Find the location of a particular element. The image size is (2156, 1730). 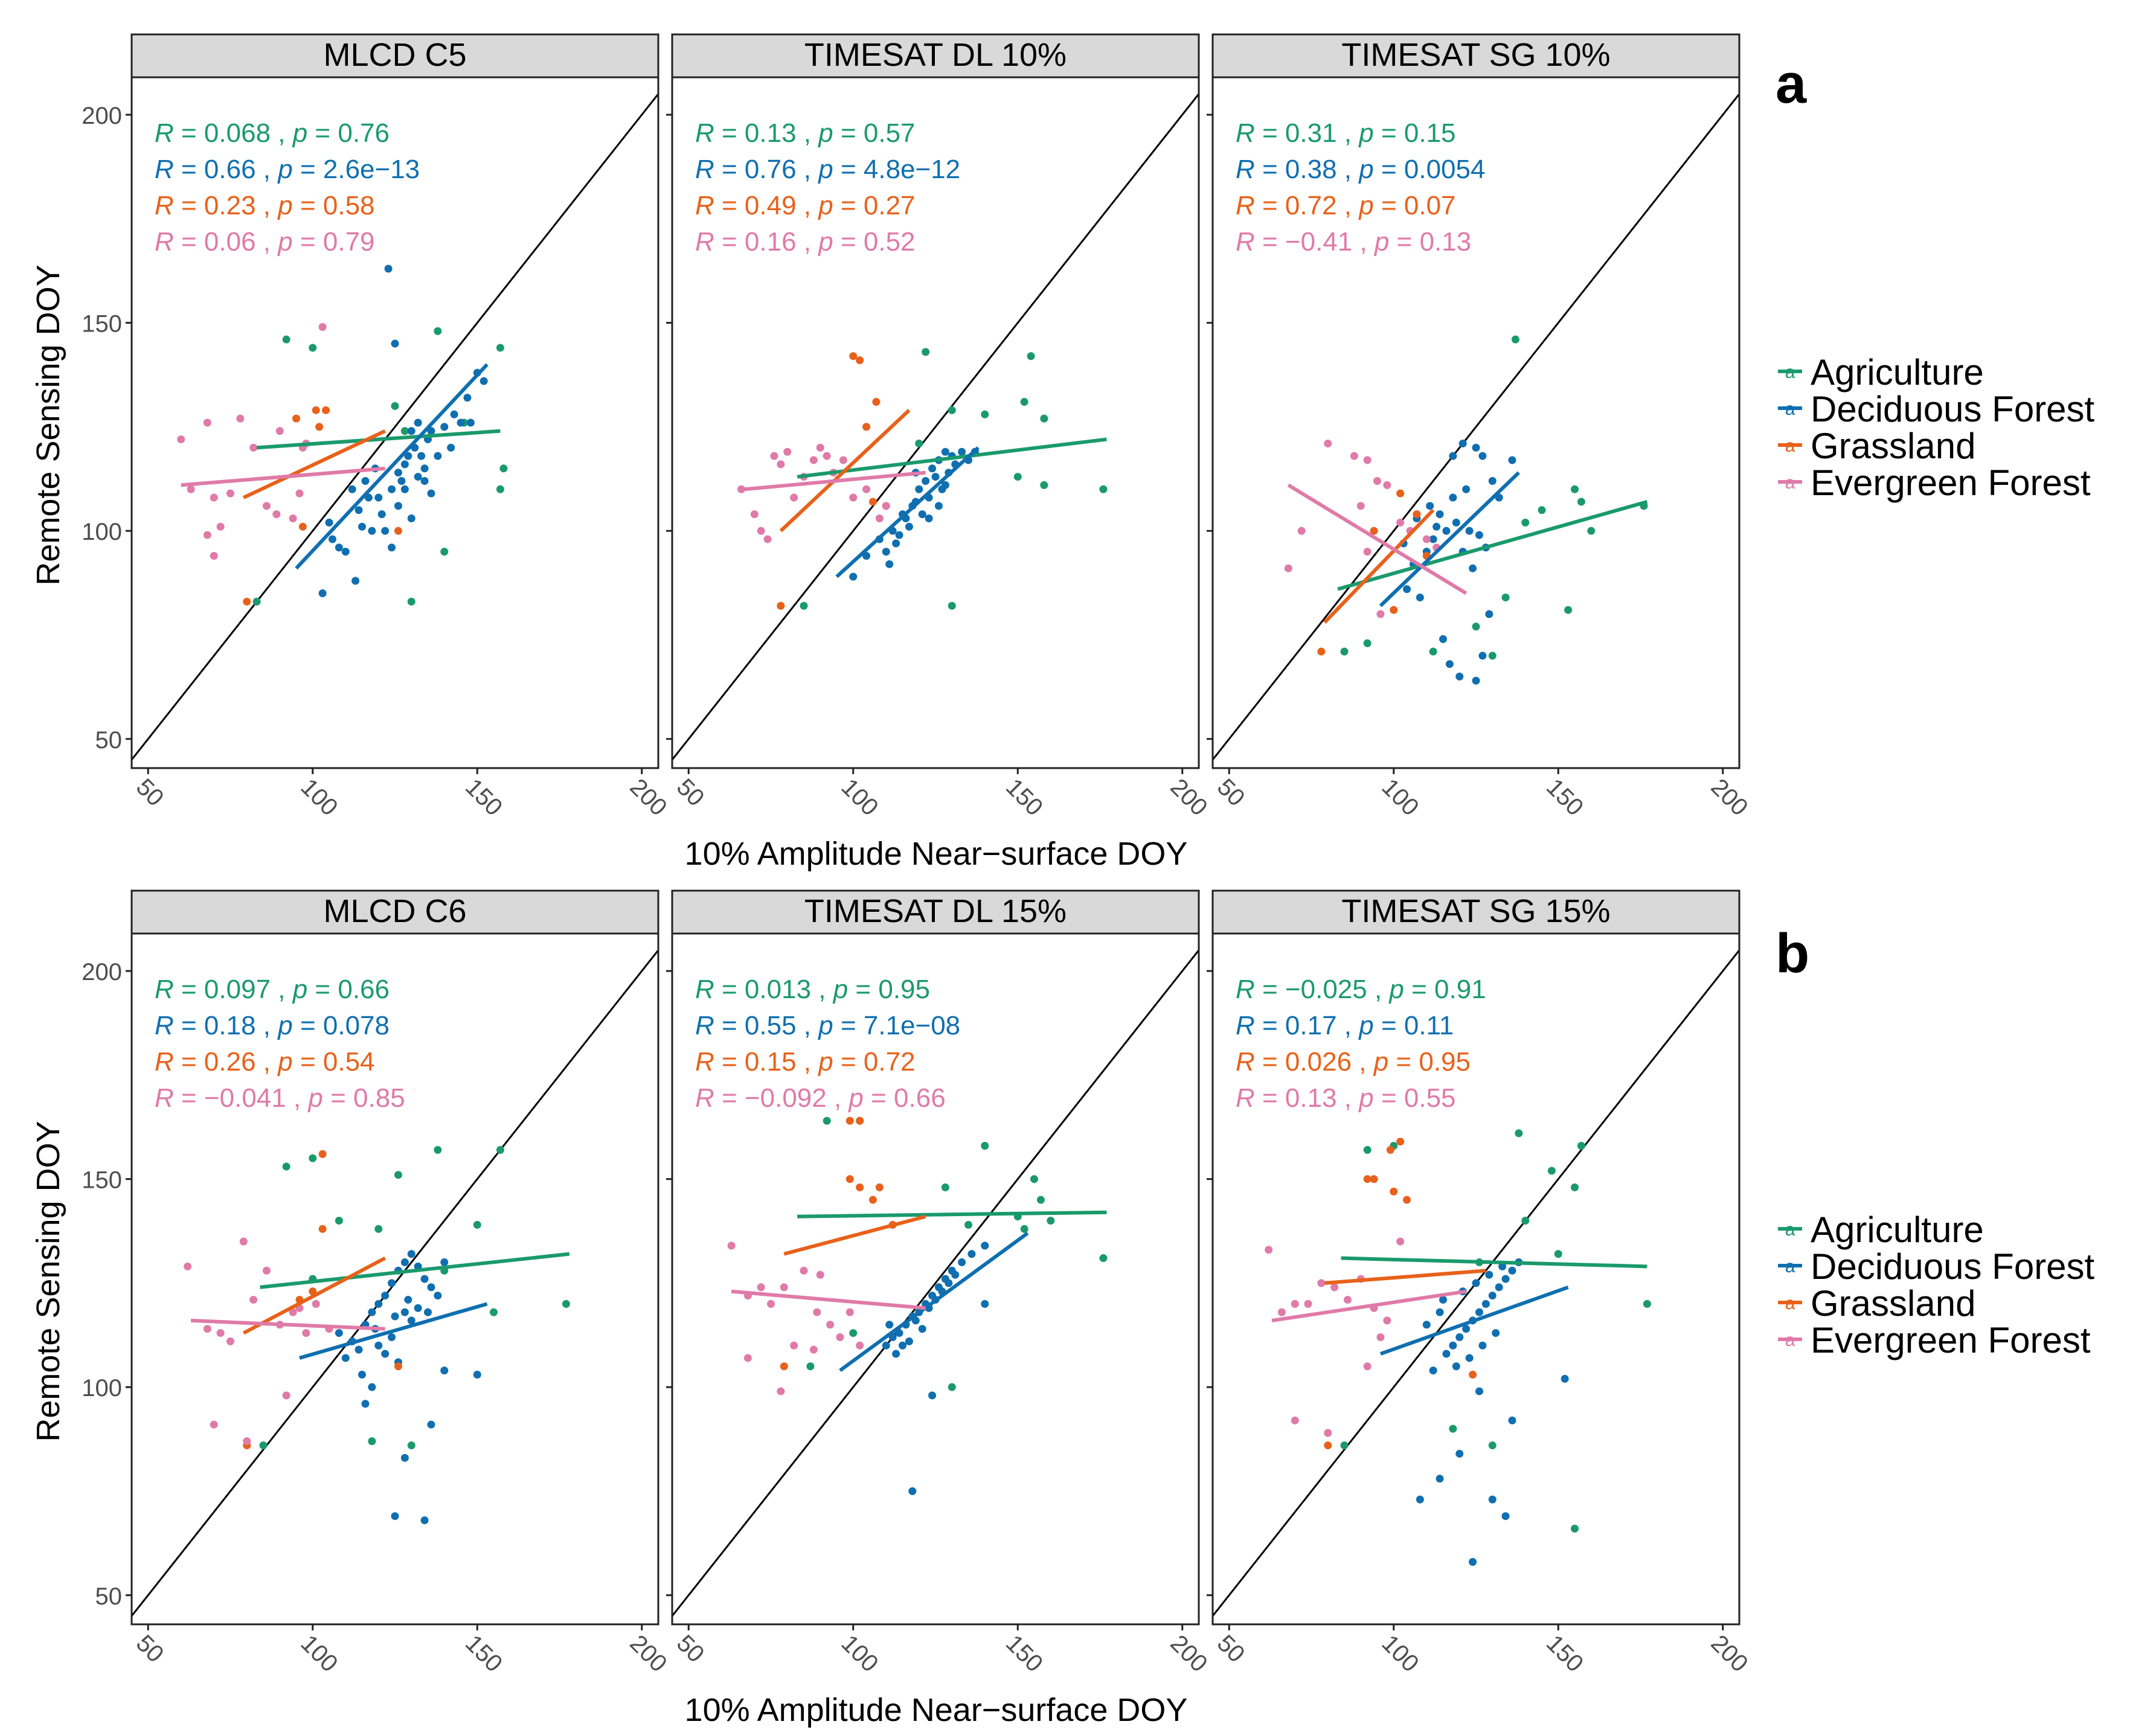

panel-title: TIMESAT DL 15% is located at coordinates (935, 911).